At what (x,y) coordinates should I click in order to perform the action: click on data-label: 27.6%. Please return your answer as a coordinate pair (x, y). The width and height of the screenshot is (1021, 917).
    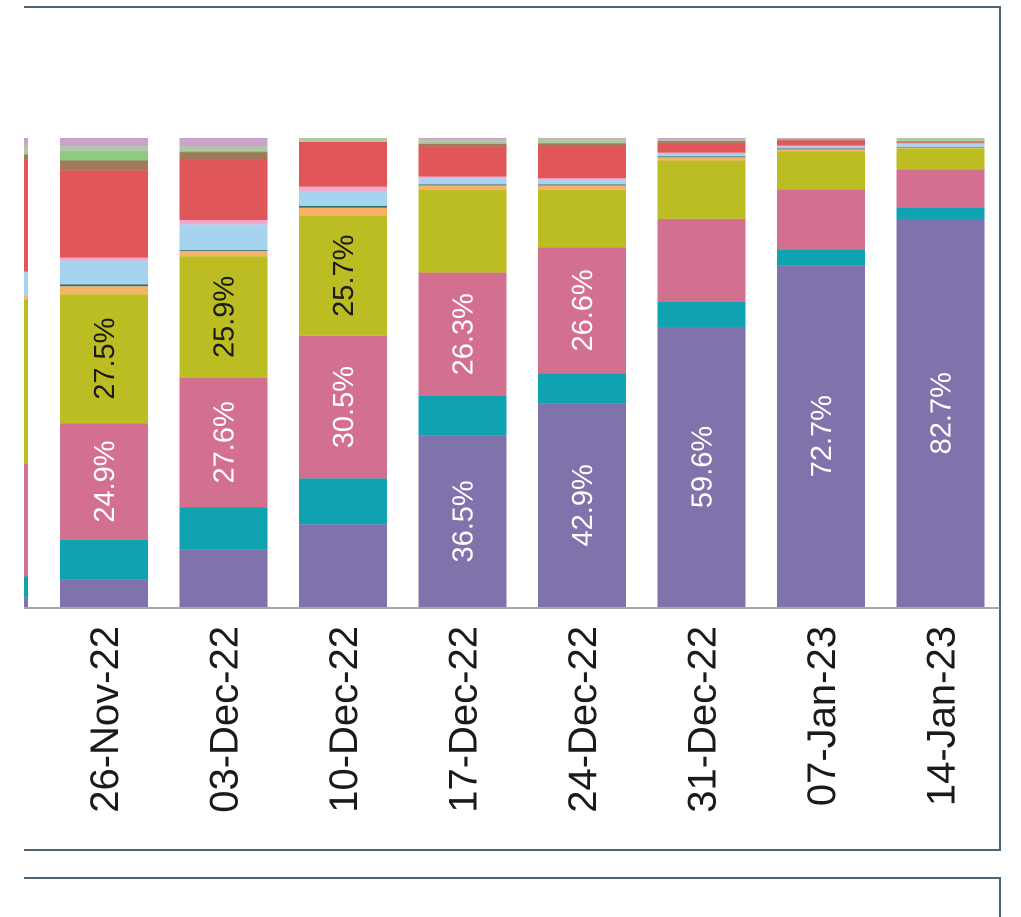
    Looking at the image, I should click on (225, 442).